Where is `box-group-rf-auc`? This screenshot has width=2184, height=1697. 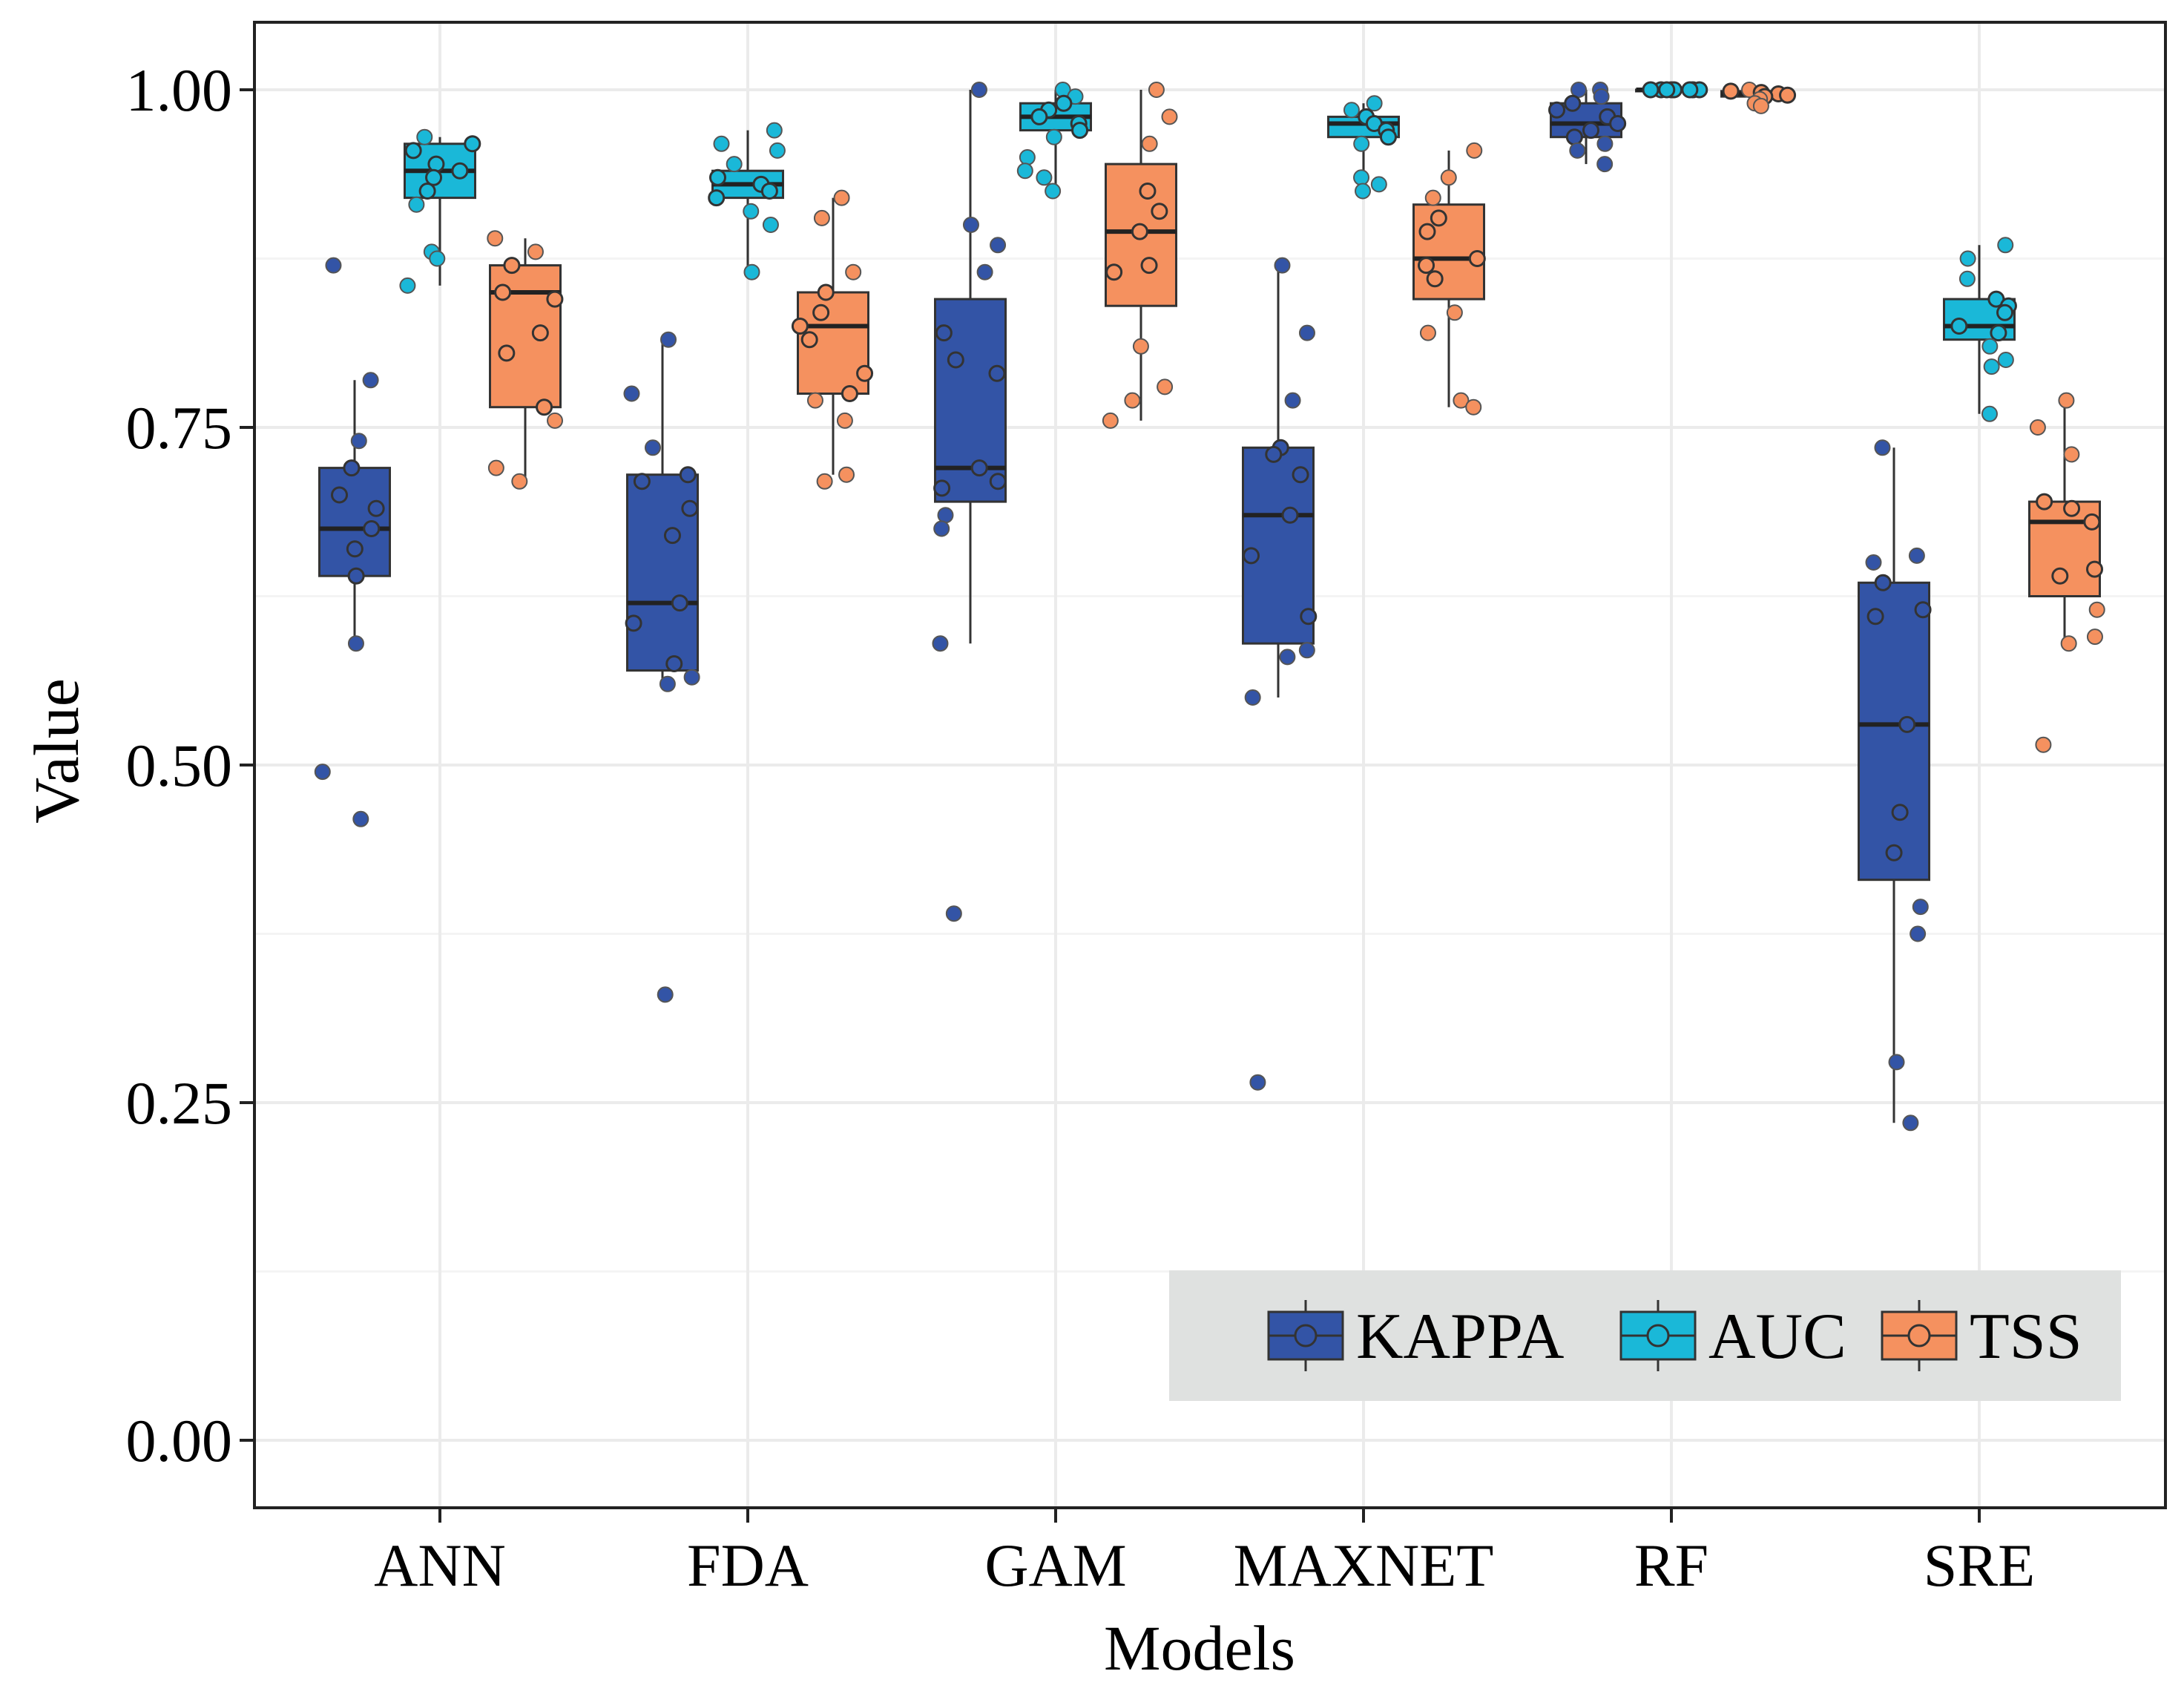
box-group-rf-auc is located at coordinates (1671, 90).